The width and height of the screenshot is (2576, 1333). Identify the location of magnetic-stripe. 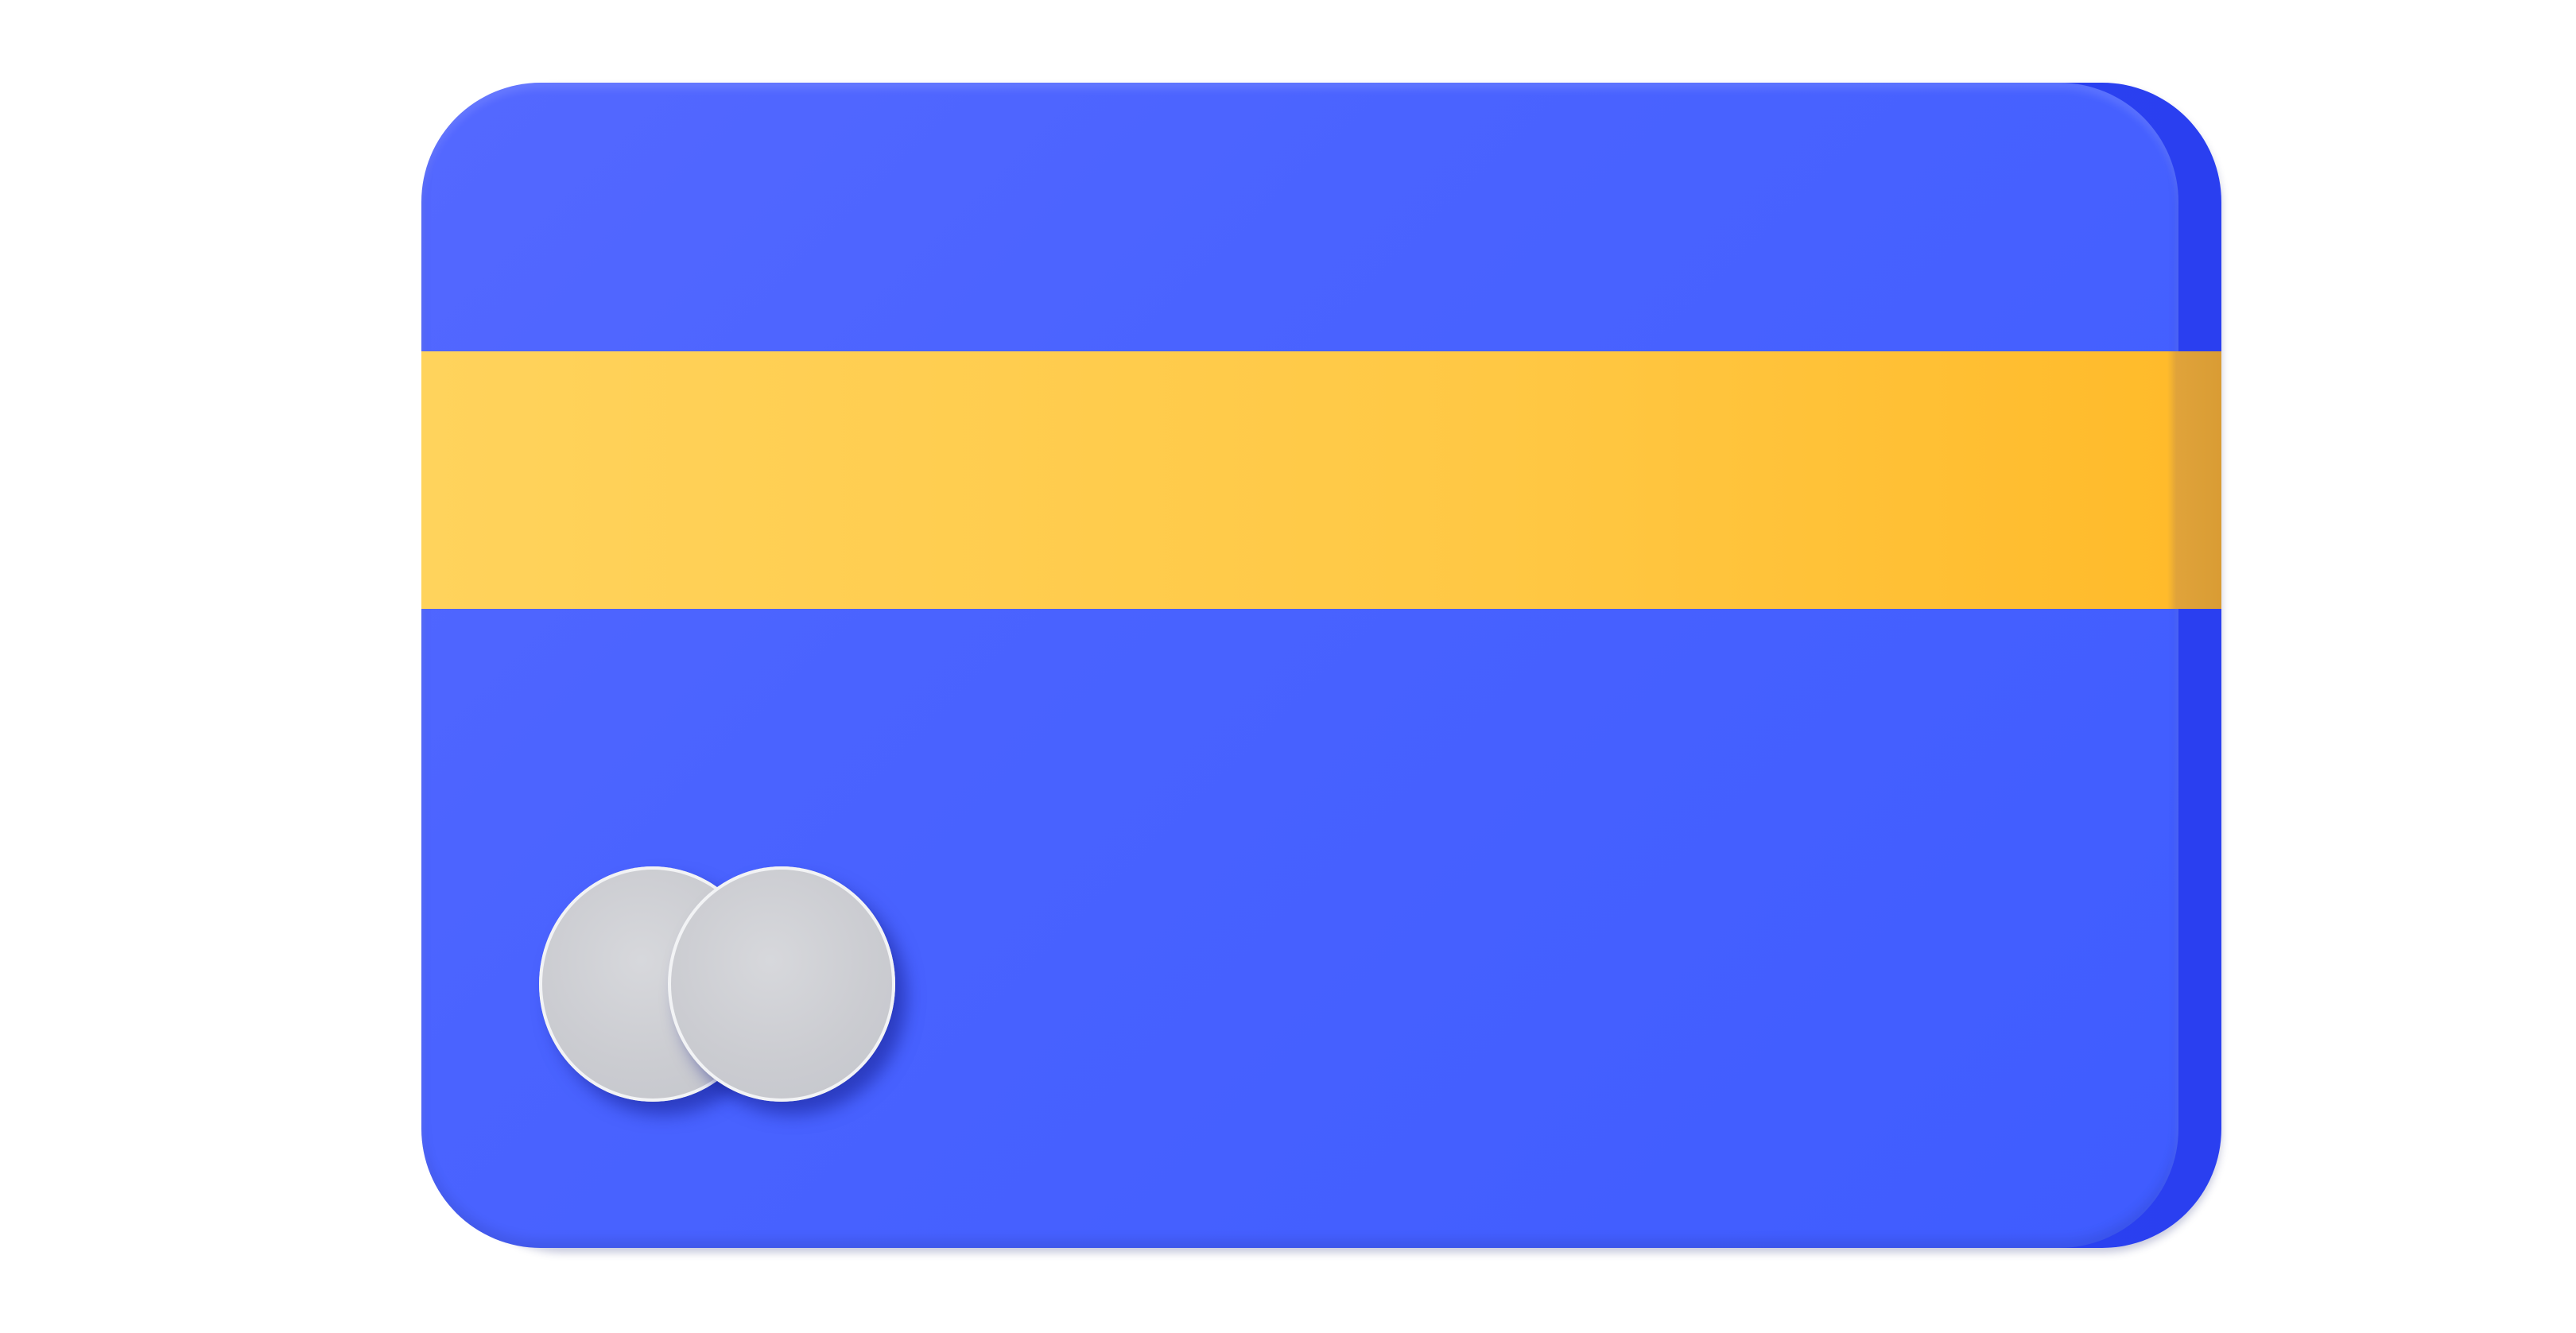
(1321, 480).